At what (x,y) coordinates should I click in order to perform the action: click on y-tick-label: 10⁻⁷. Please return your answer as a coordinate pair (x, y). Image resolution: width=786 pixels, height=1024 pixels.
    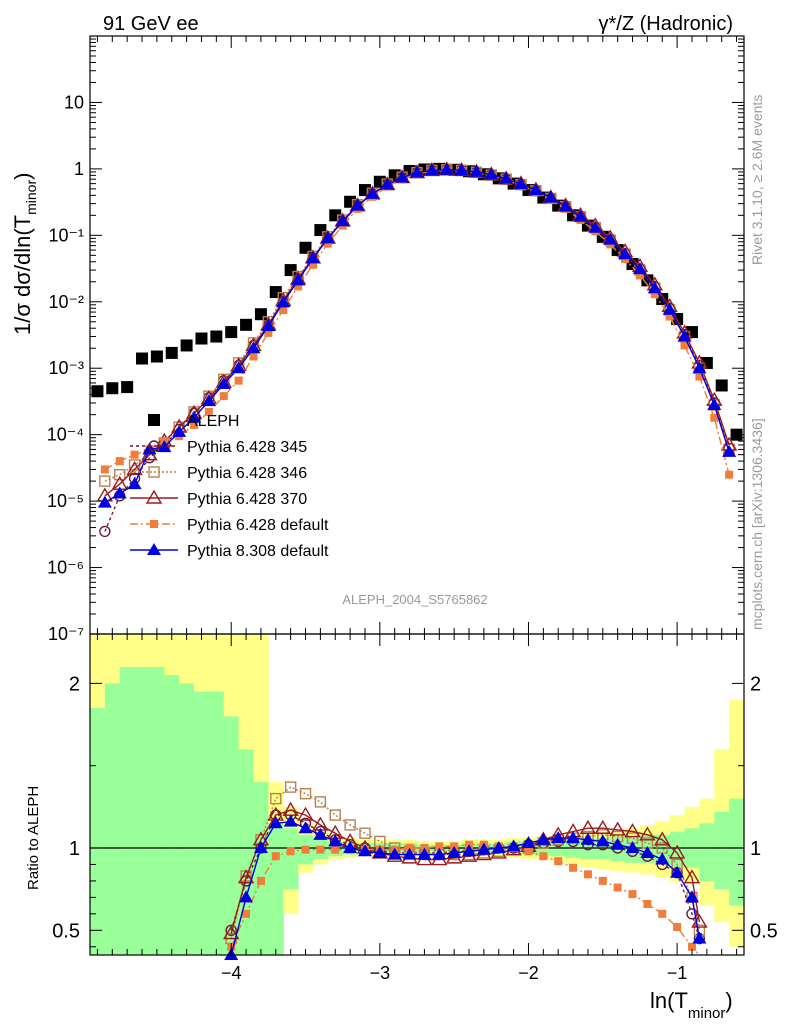
    Looking at the image, I should click on (66, 634).